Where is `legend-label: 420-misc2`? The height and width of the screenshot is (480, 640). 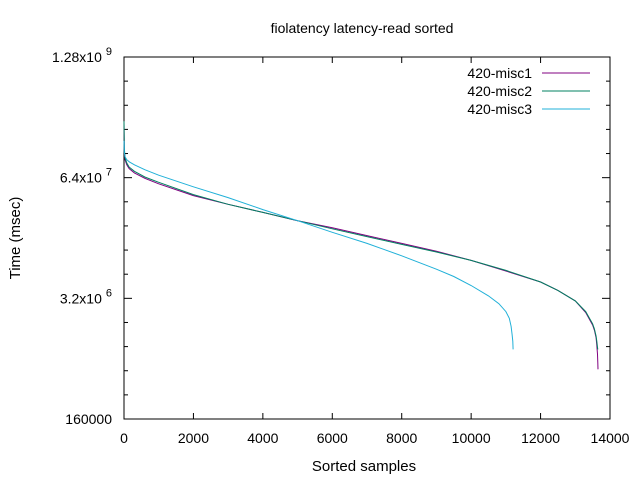
legend-label: 420-misc2 is located at coordinates (499, 91).